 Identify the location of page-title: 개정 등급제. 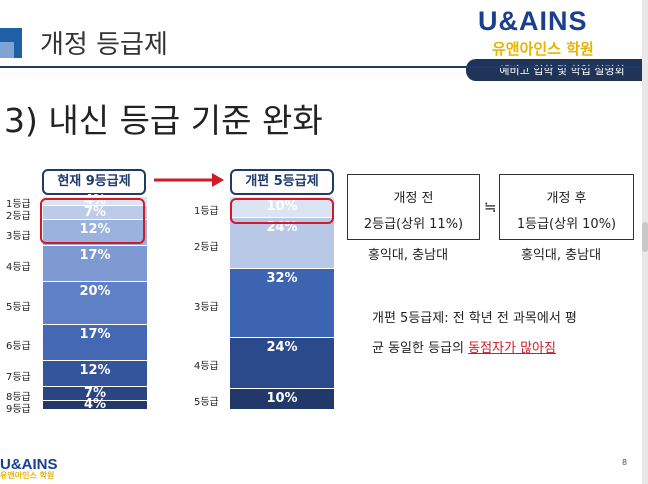
(104, 45).